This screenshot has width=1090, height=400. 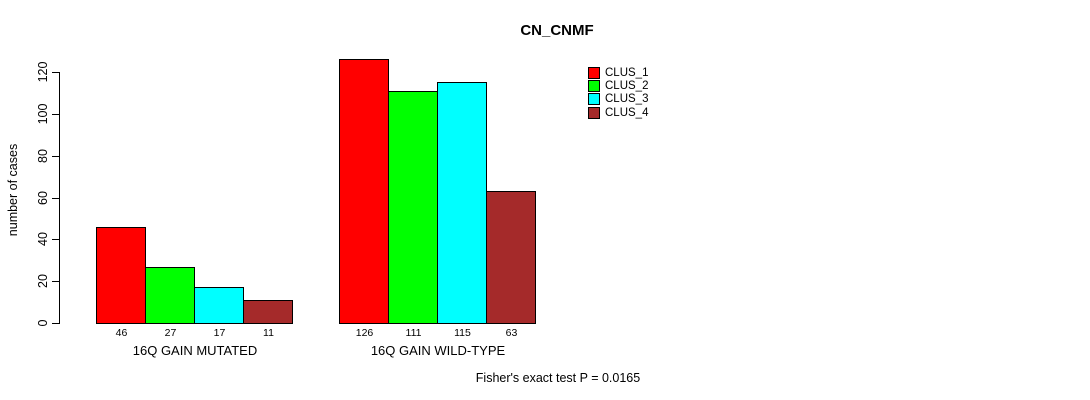 I want to click on legend-label: CLUS_4, so click(x=627, y=112).